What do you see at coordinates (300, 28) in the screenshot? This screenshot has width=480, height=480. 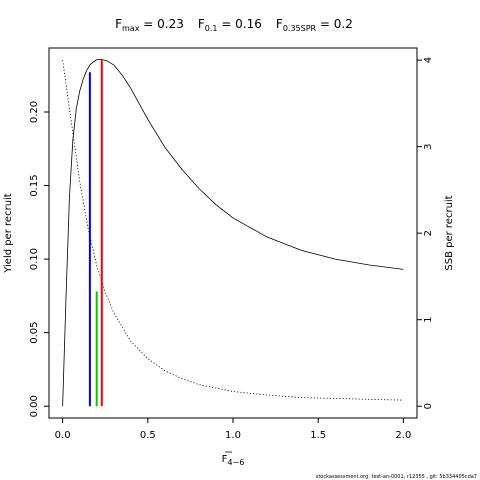 I see `title-part-2-subscript: 0.35SPR` at bounding box center [300, 28].